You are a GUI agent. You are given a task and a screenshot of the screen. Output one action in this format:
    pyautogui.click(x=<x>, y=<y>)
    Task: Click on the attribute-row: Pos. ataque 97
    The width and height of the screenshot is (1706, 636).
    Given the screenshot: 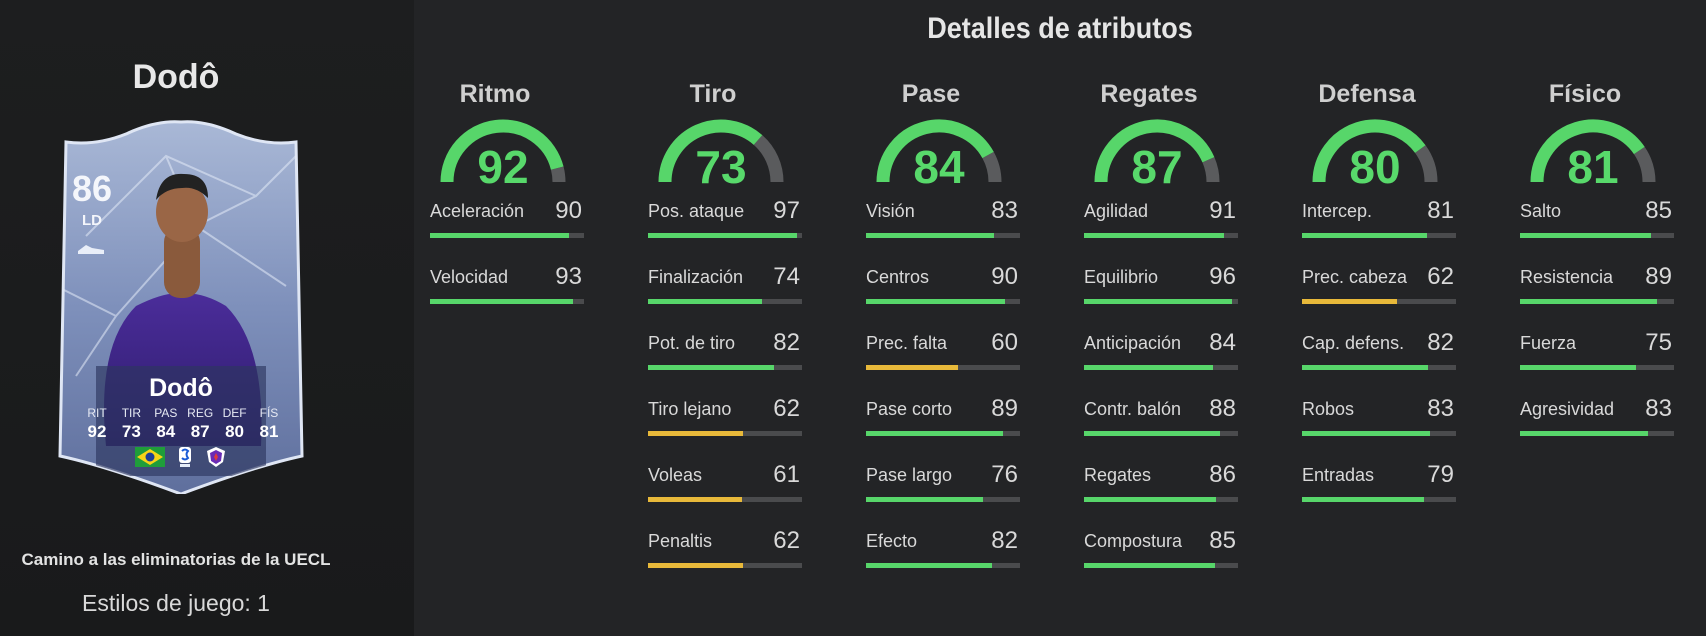 What is the action you would take?
    pyautogui.click(x=726, y=231)
    